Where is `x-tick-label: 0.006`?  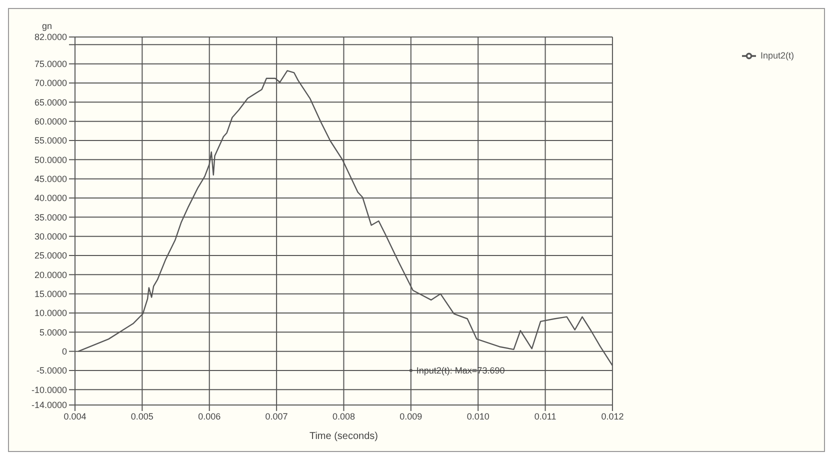 x-tick-label: 0.006 is located at coordinates (209, 416).